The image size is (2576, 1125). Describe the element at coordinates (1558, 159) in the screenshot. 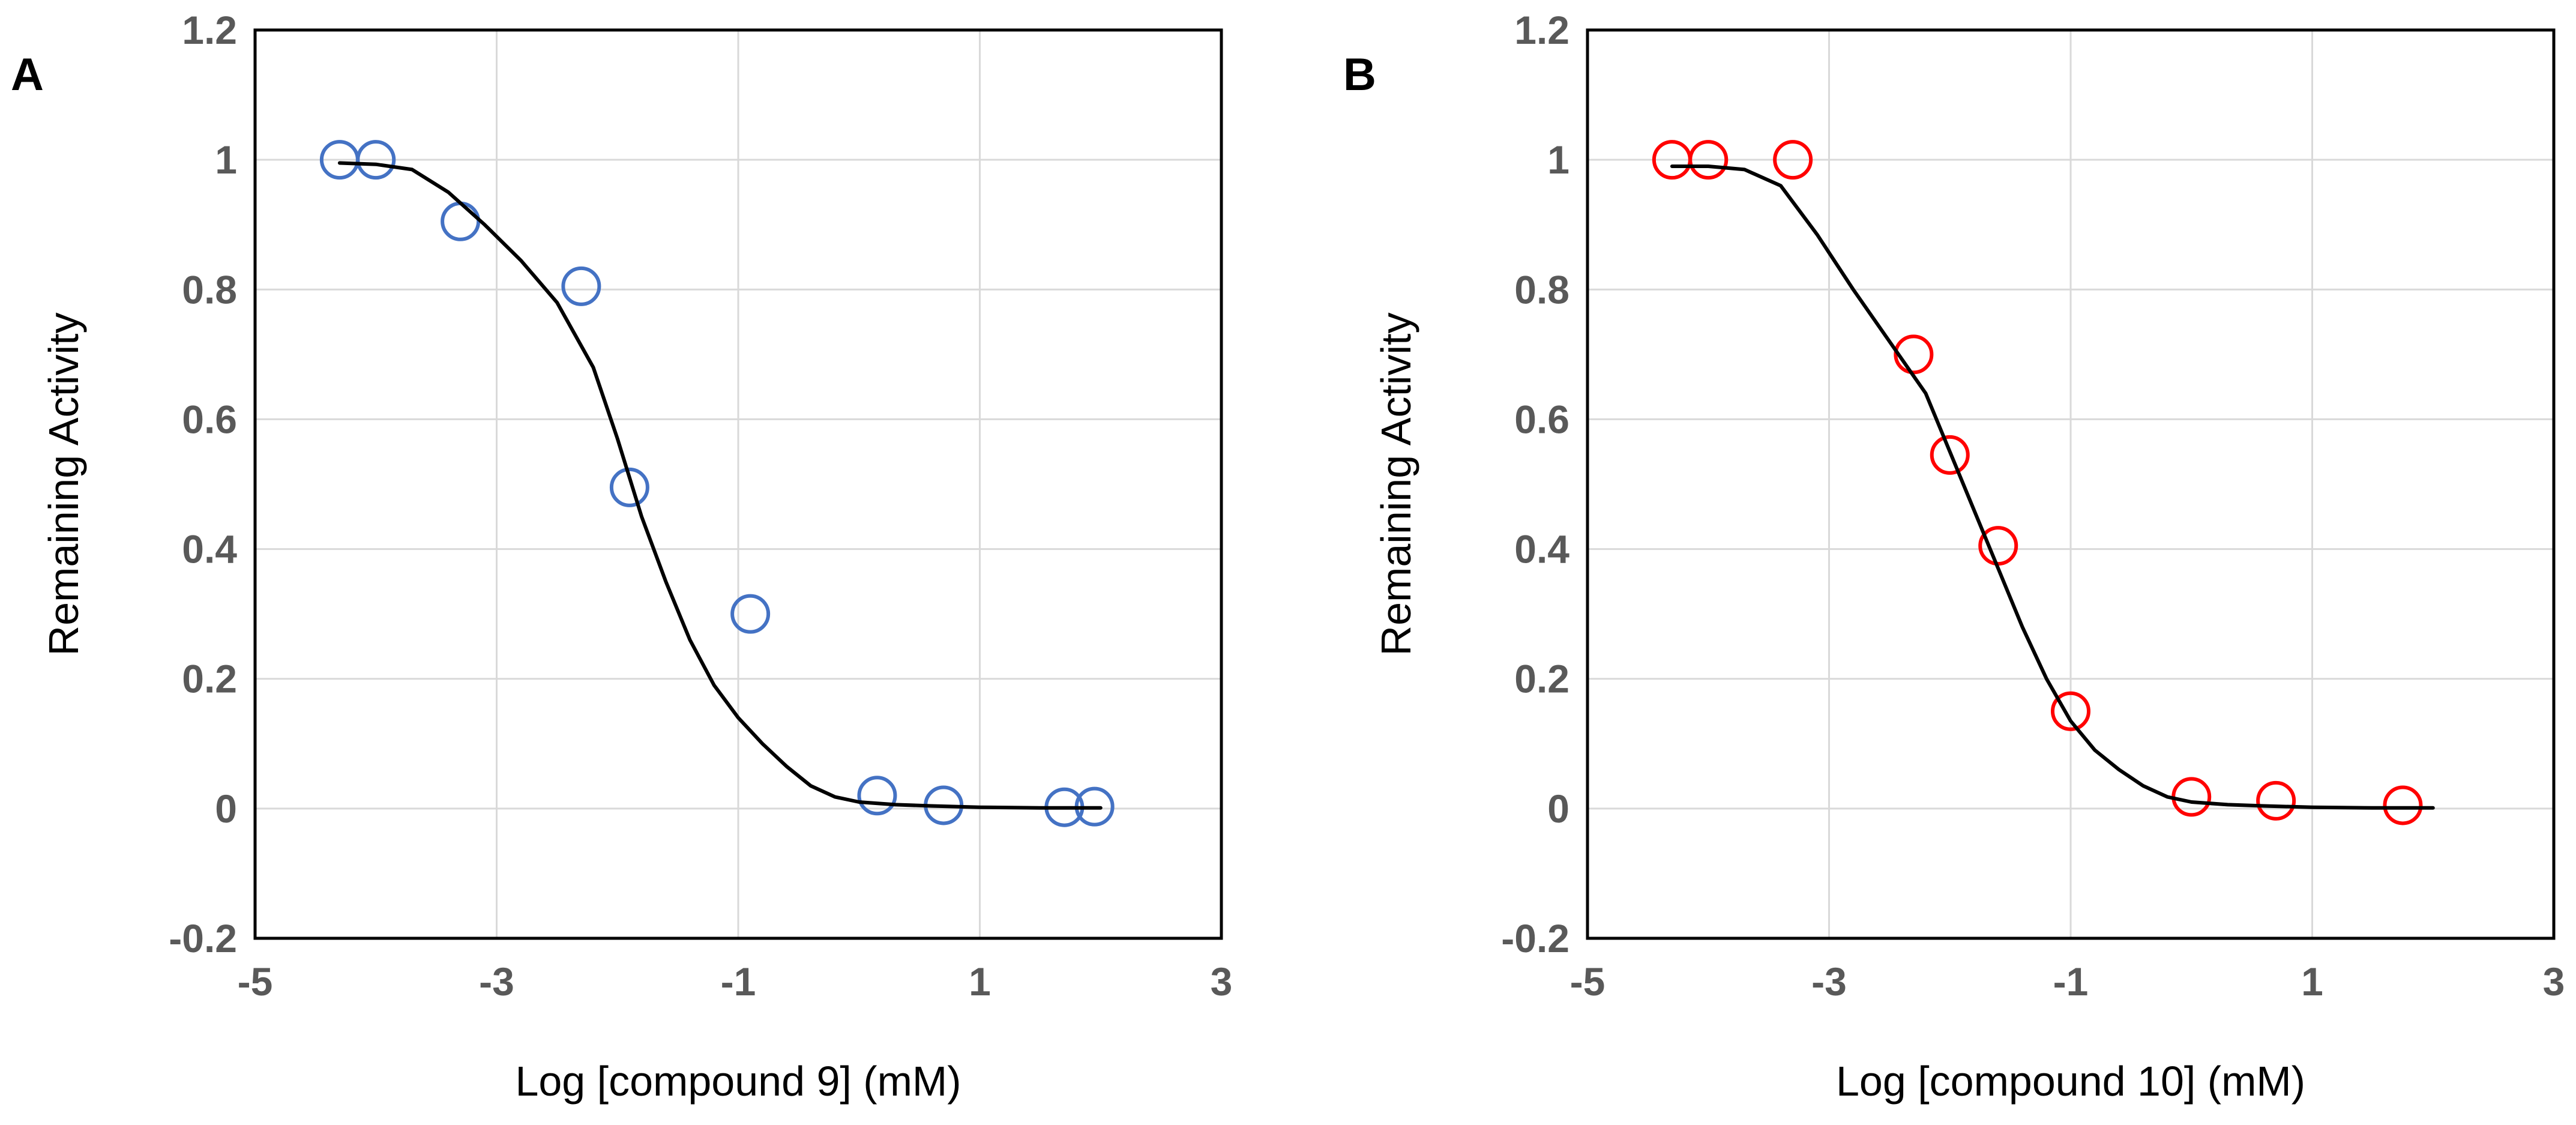

I see `panel-b-y-tick-label: 1` at that location.